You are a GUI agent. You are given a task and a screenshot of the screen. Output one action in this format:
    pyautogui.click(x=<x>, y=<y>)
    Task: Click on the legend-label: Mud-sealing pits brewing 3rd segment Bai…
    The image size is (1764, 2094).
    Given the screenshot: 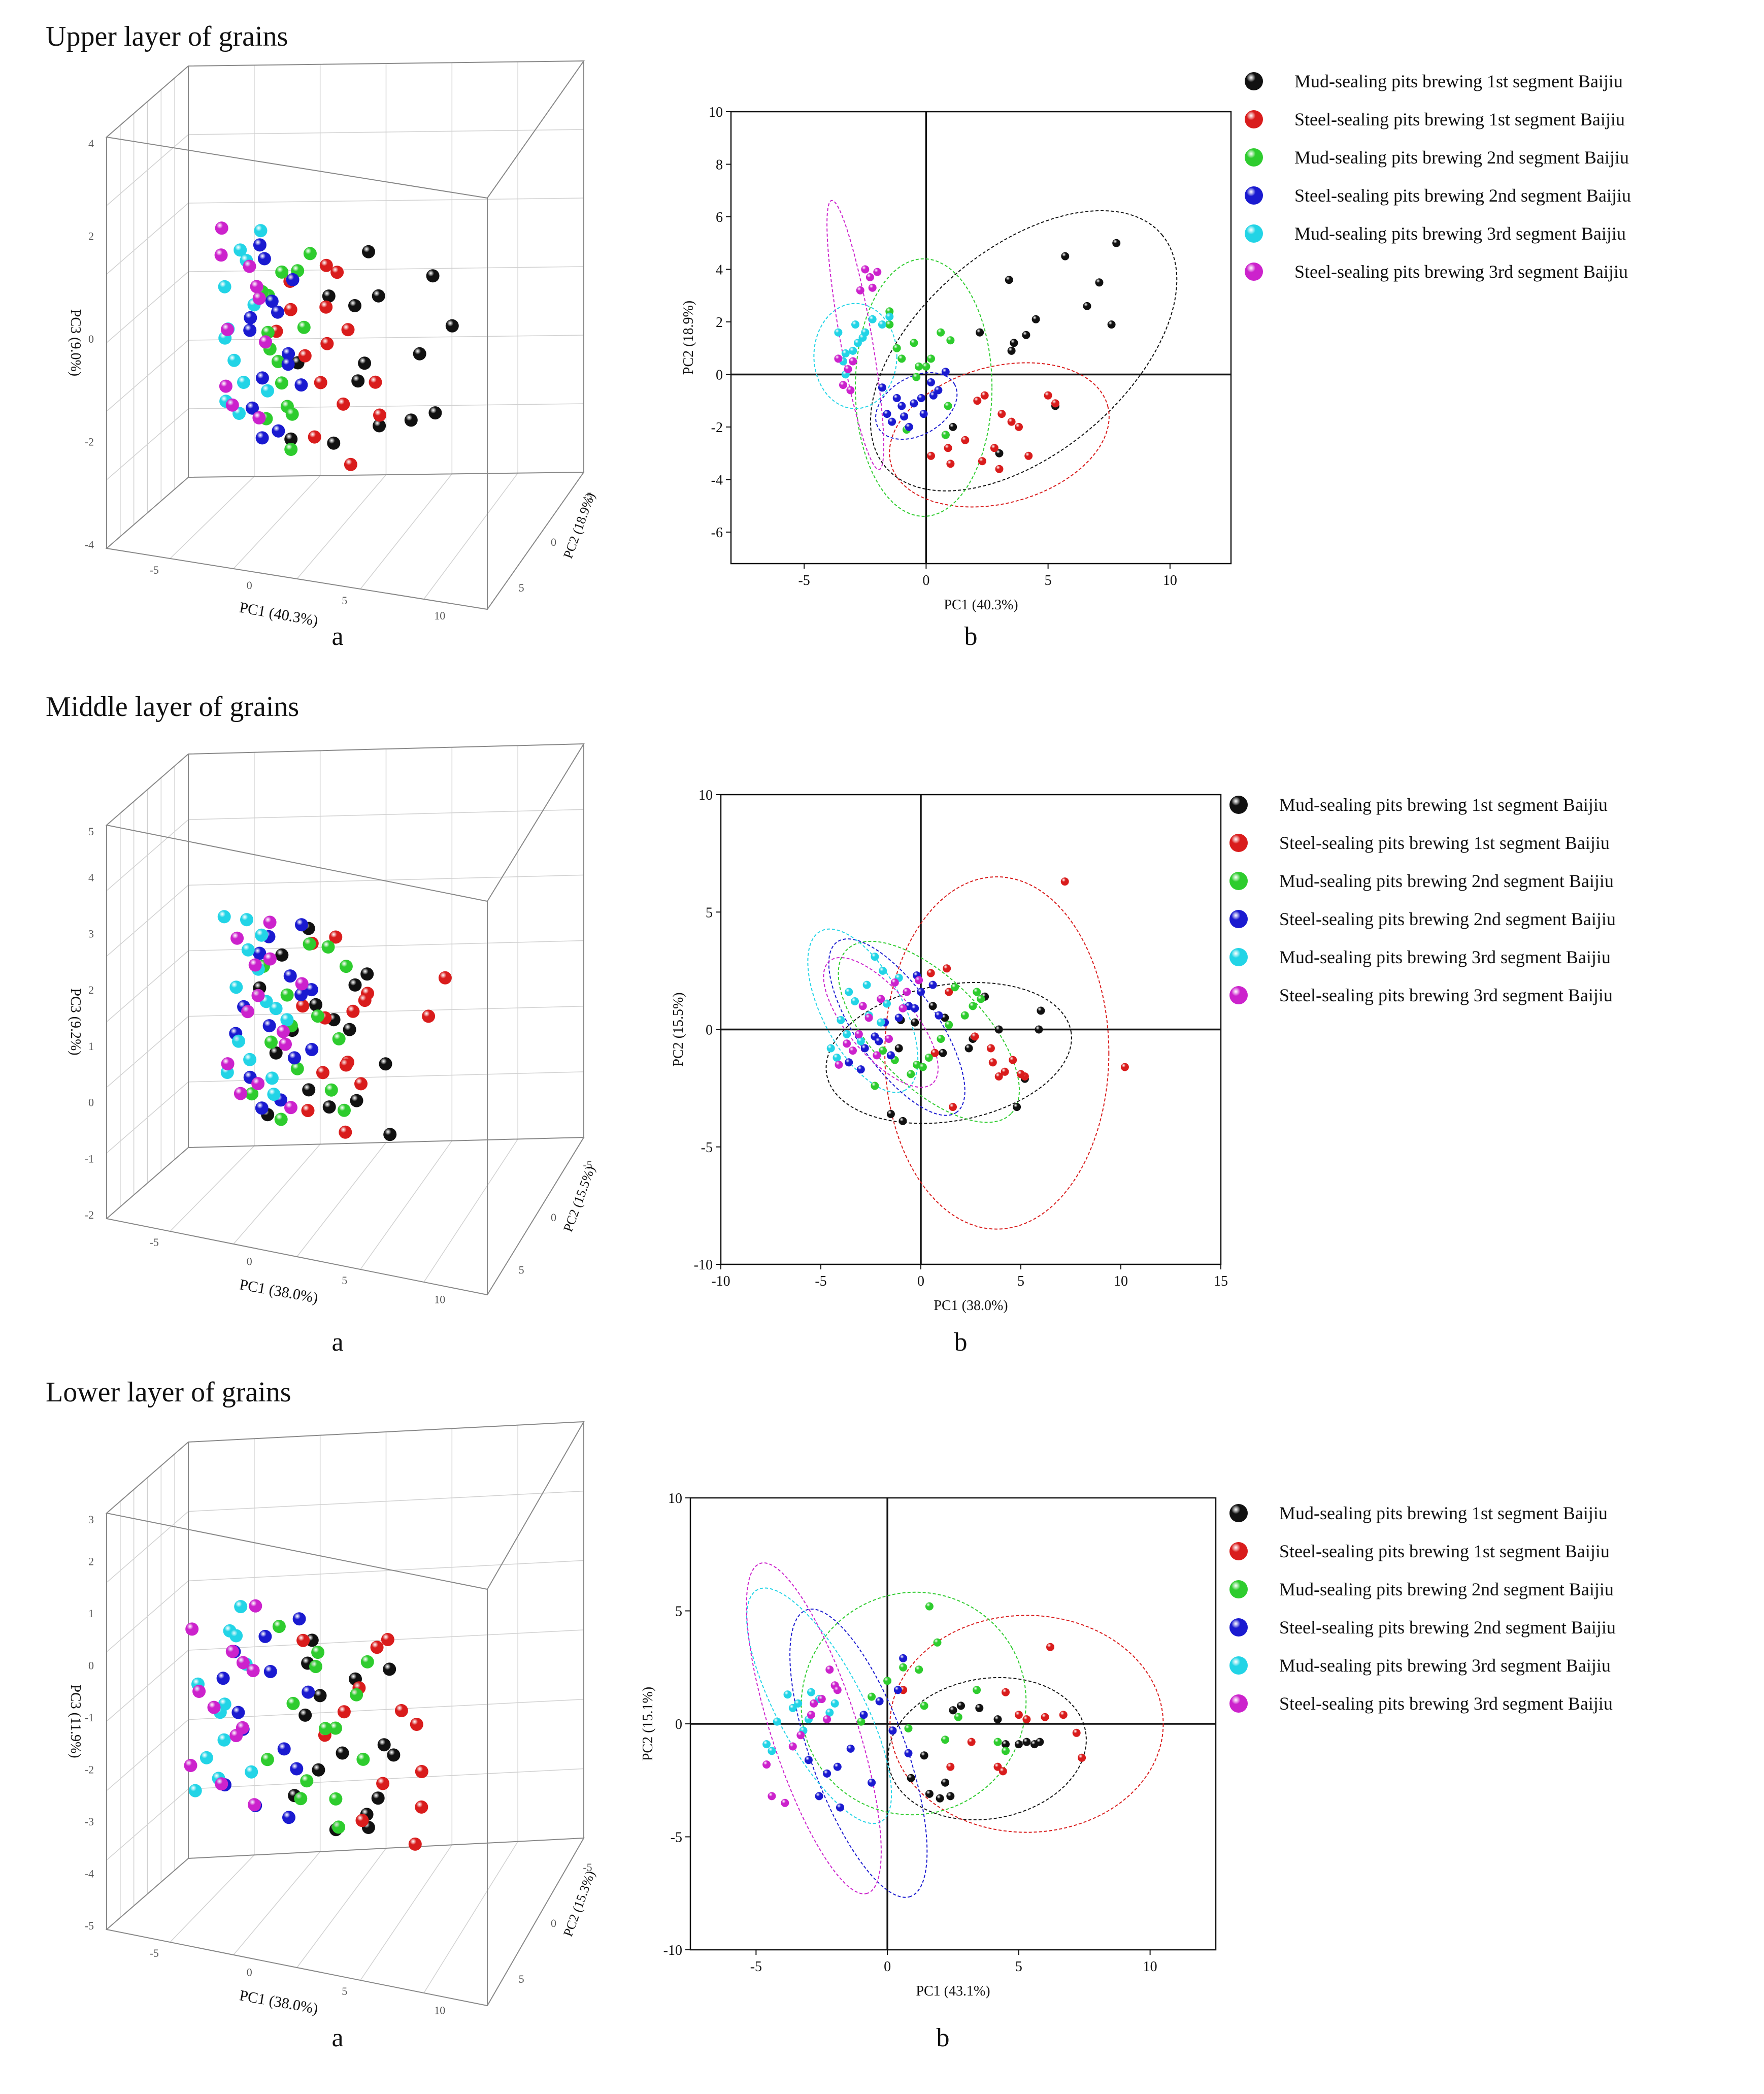 What is the action you would take?
    pyautogui.click(x=1460, y=234)
    